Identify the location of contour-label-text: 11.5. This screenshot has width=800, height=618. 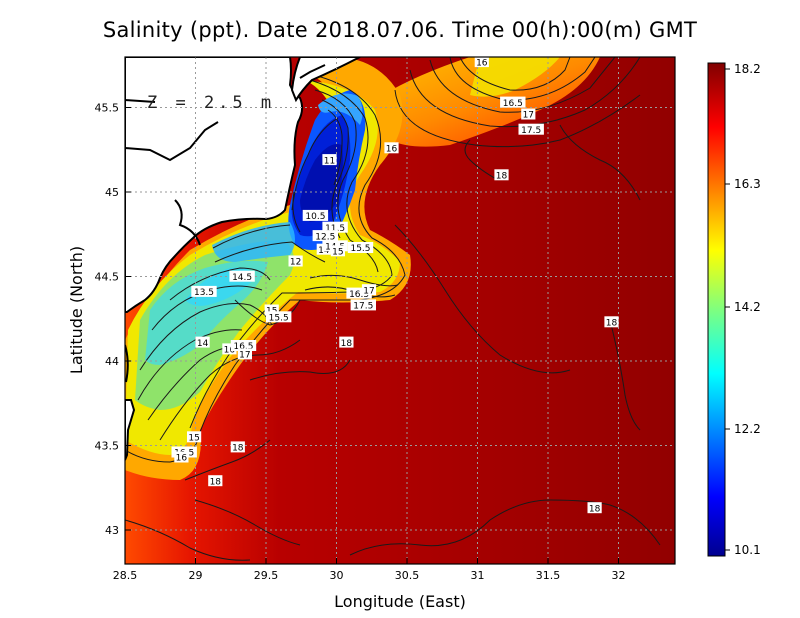
(335, 229).